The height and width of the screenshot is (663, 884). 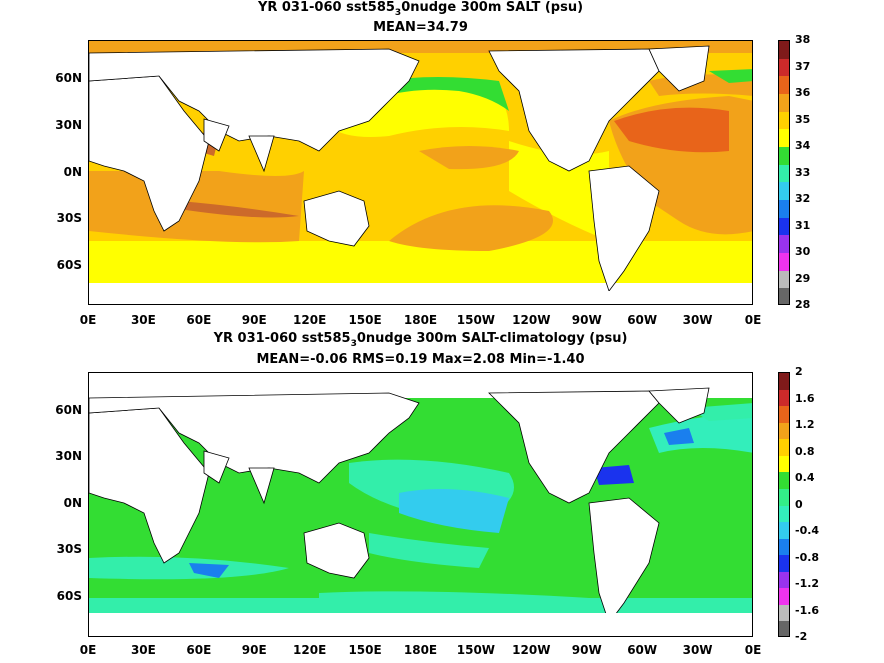 What do you see at coordinates (420, 359) in the screenshot?
I see `bottom-stats: MEAN=-0.06 RMS=0.19 Max=2.08 Min=-1.40` at bounding box center [420, 359].